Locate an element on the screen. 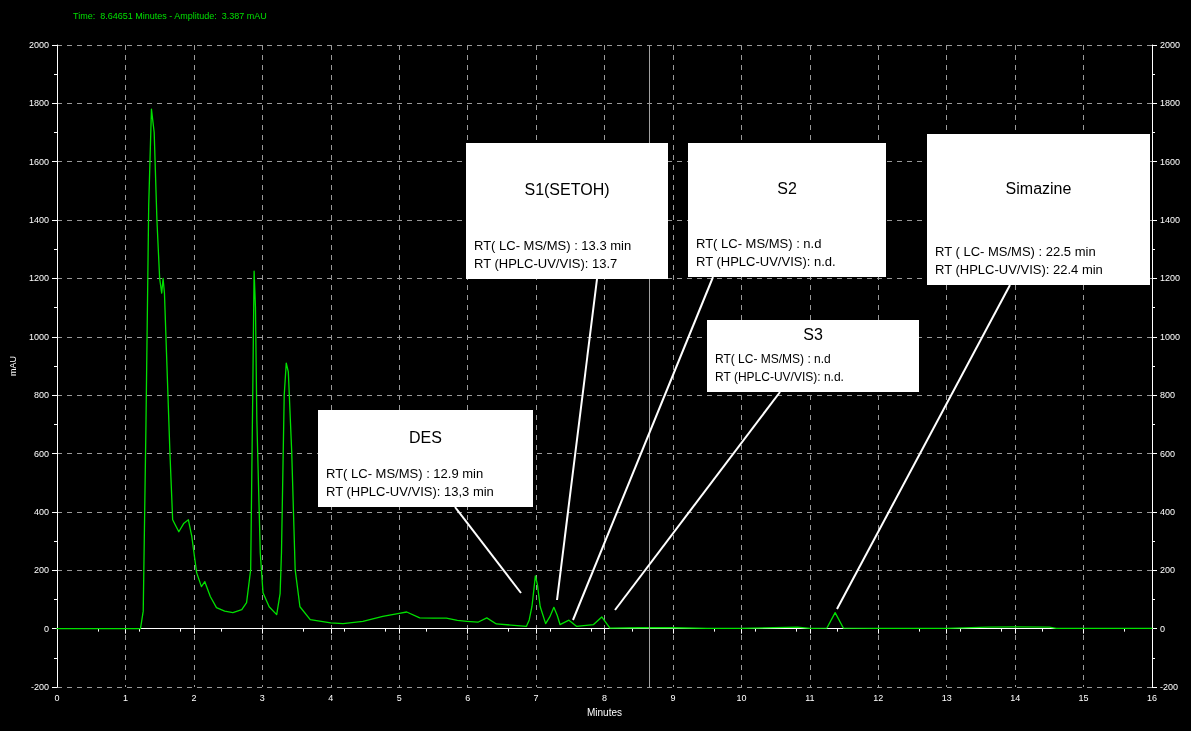 The width and height of the screenshot is (1191, 731). y-tick-label: 800 is located at coordinates (41, 395).